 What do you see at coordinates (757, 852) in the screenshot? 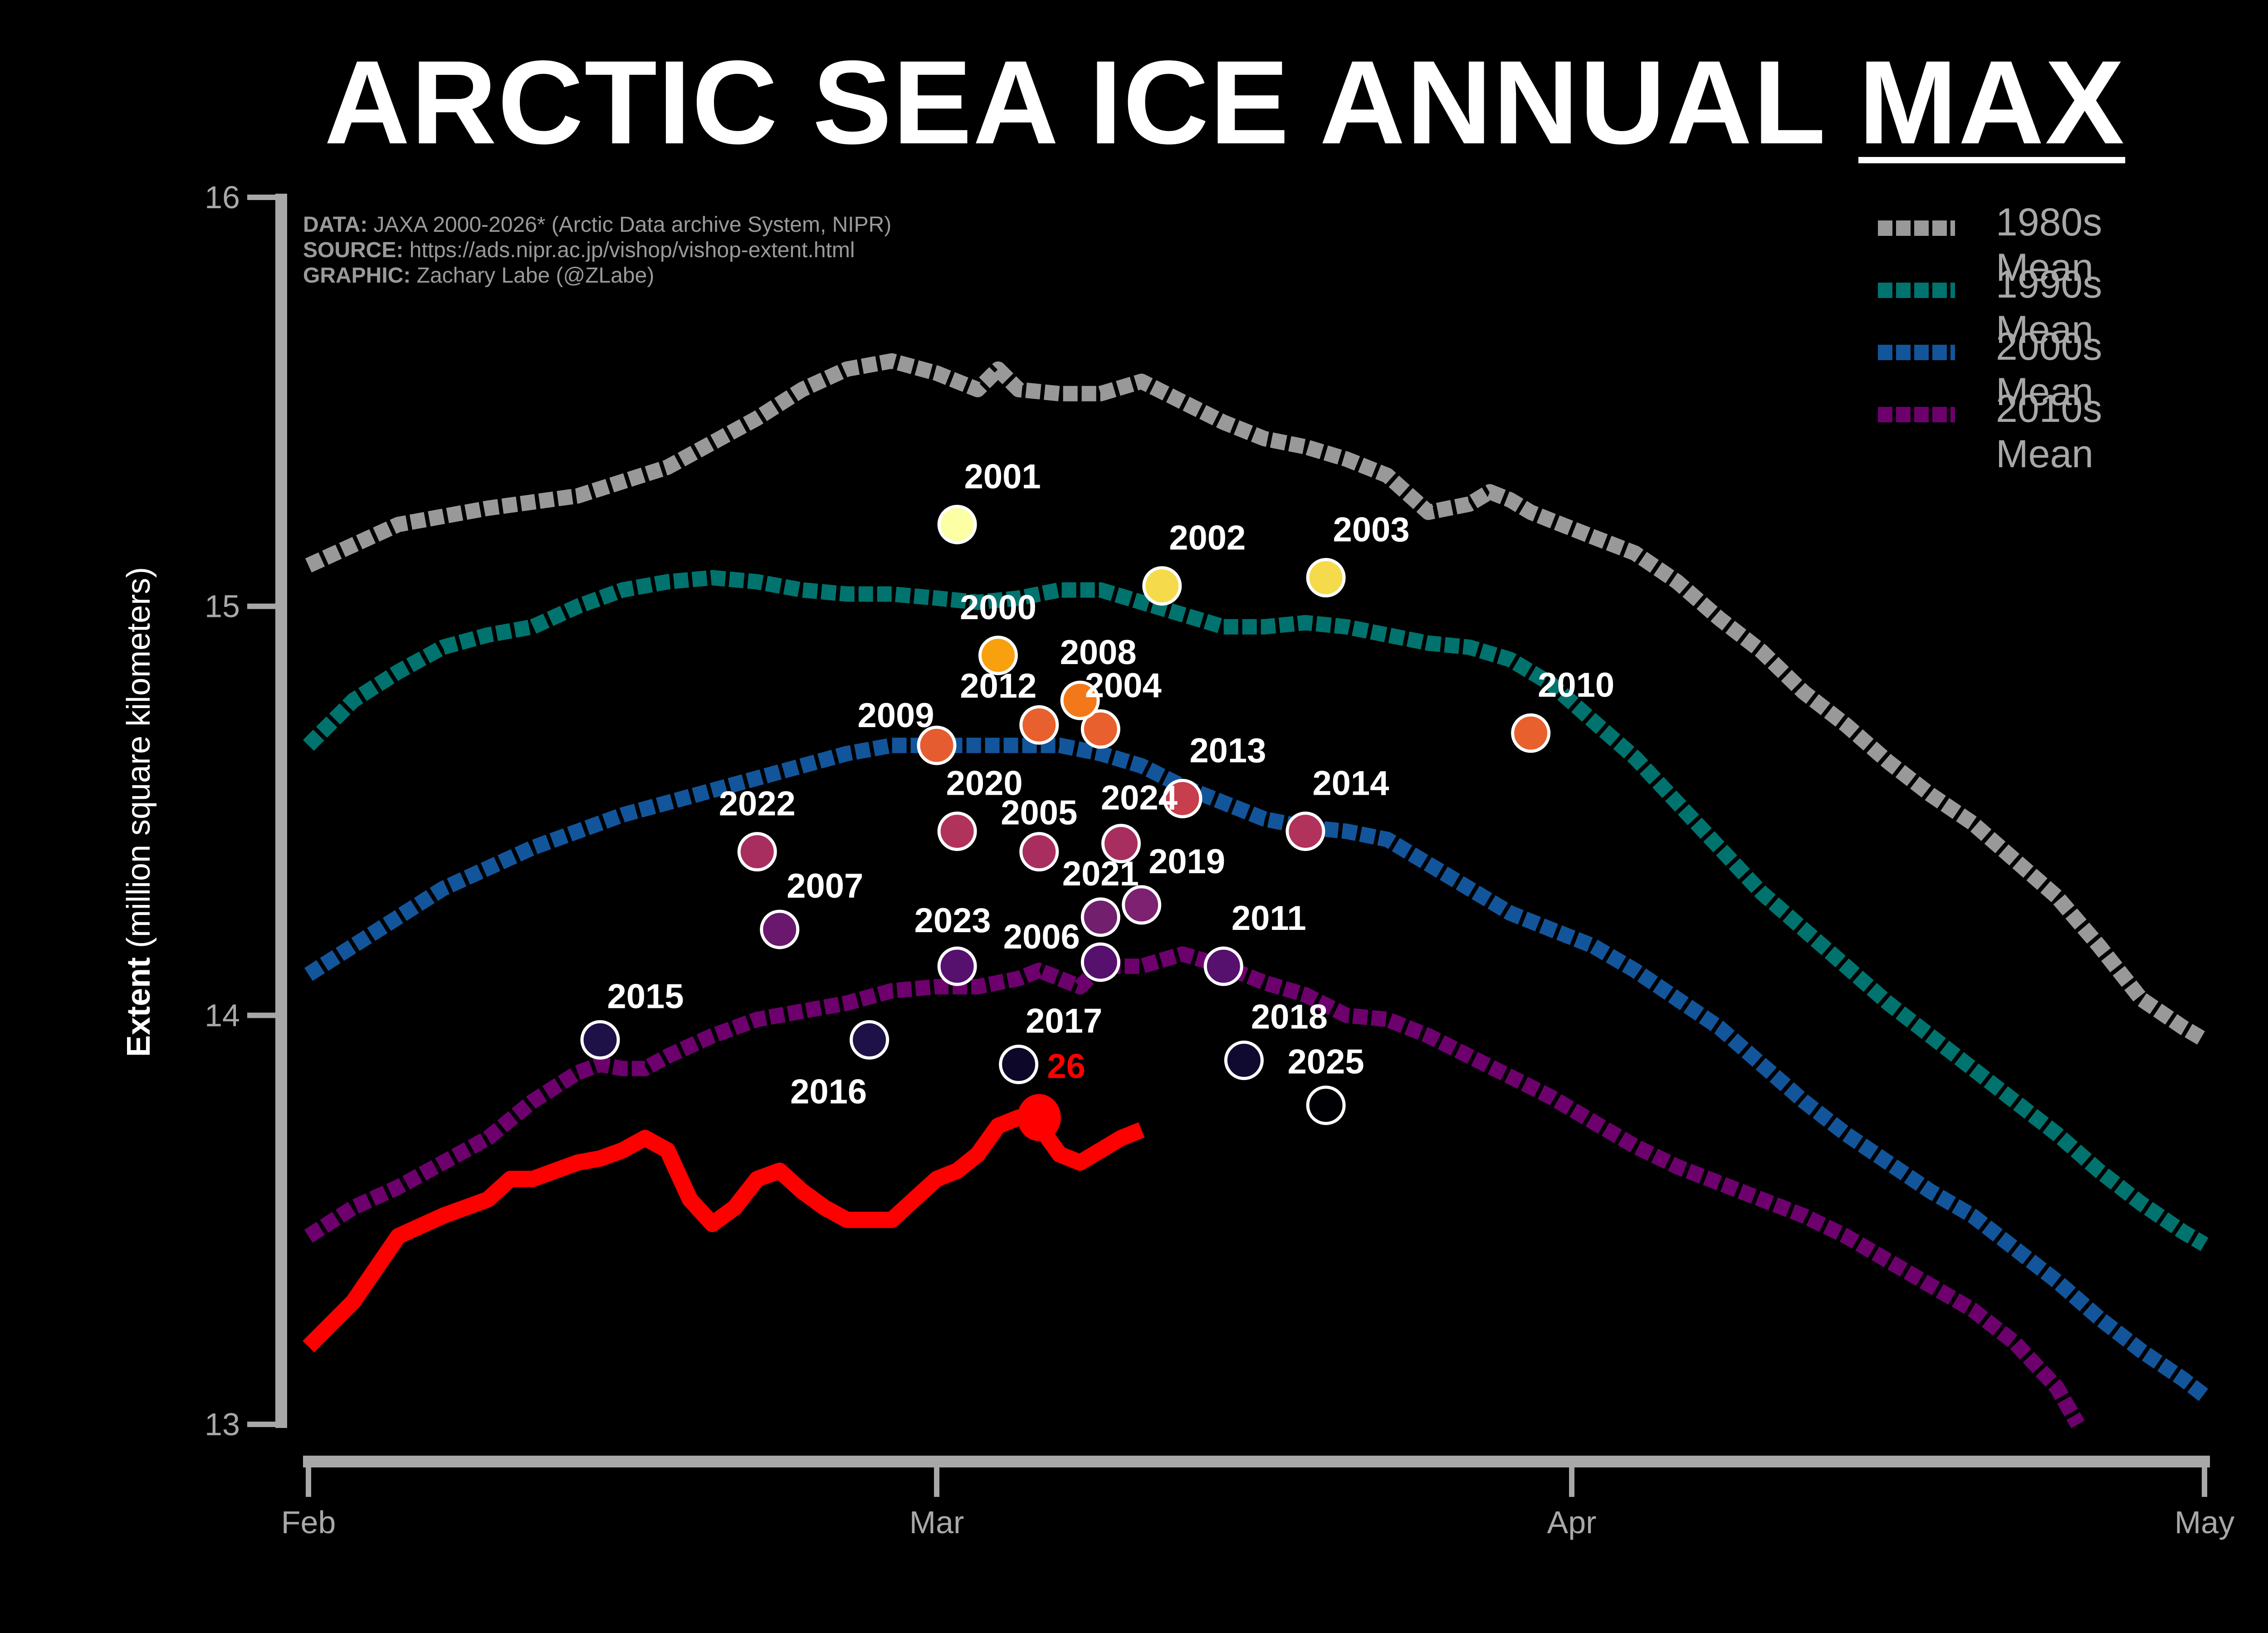
I see `max-point-2022` at bounding box center [757, 852].